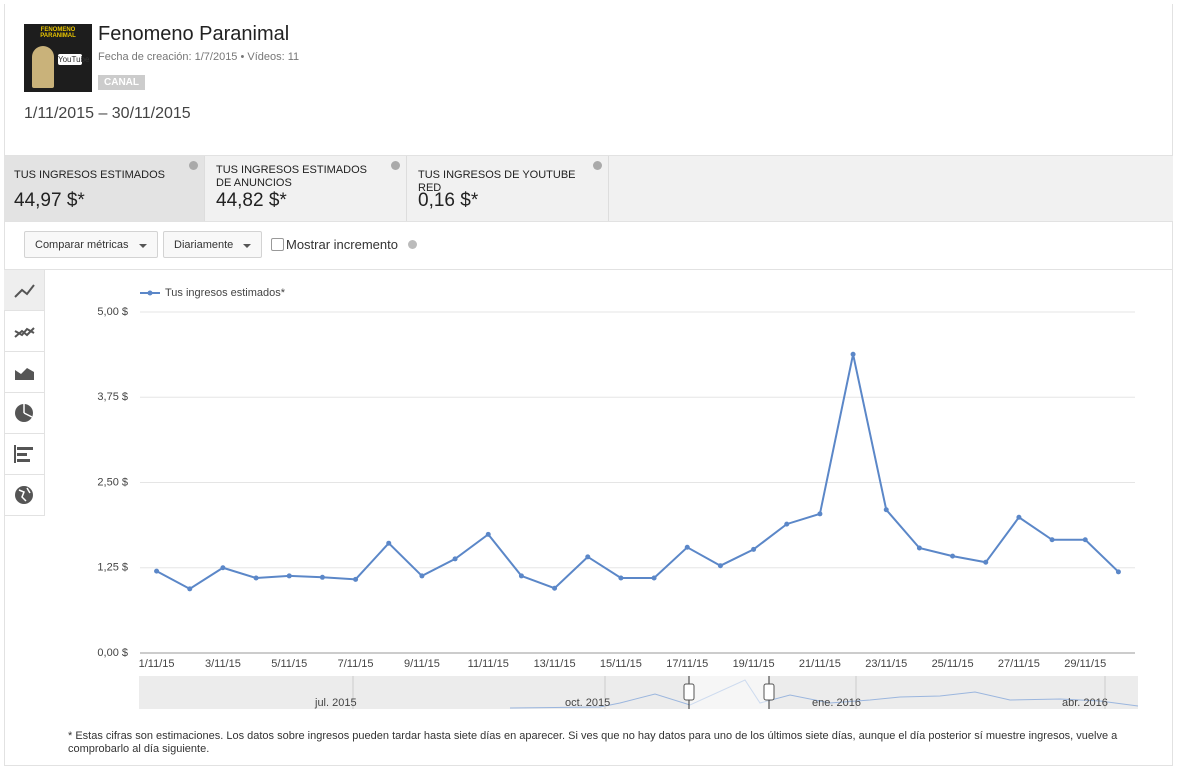 Image resolution: width=1177 pixels, height=775 pixels. I want to click on legend-marker, so click(150, 293).